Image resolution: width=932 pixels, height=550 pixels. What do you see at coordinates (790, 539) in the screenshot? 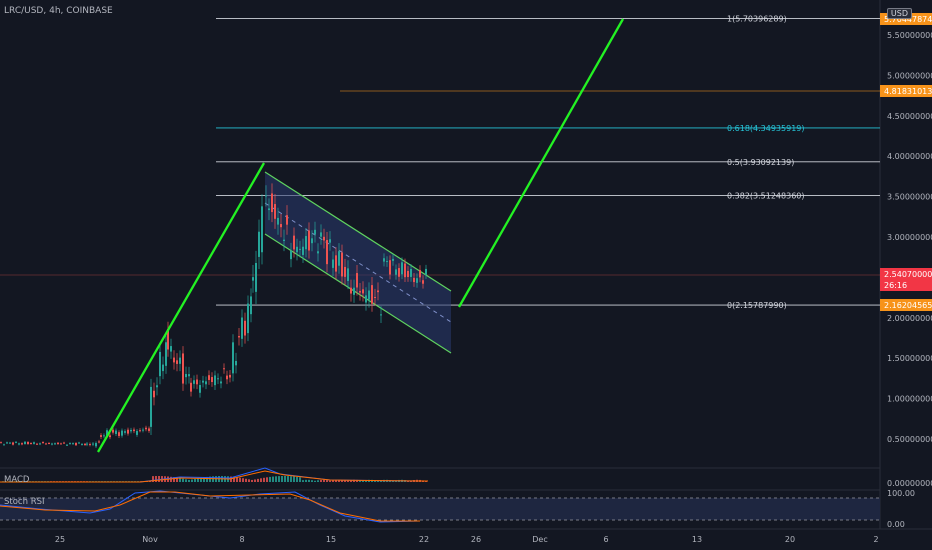
I see `time-axis-tick: 20` at bounding box center [790, 539].